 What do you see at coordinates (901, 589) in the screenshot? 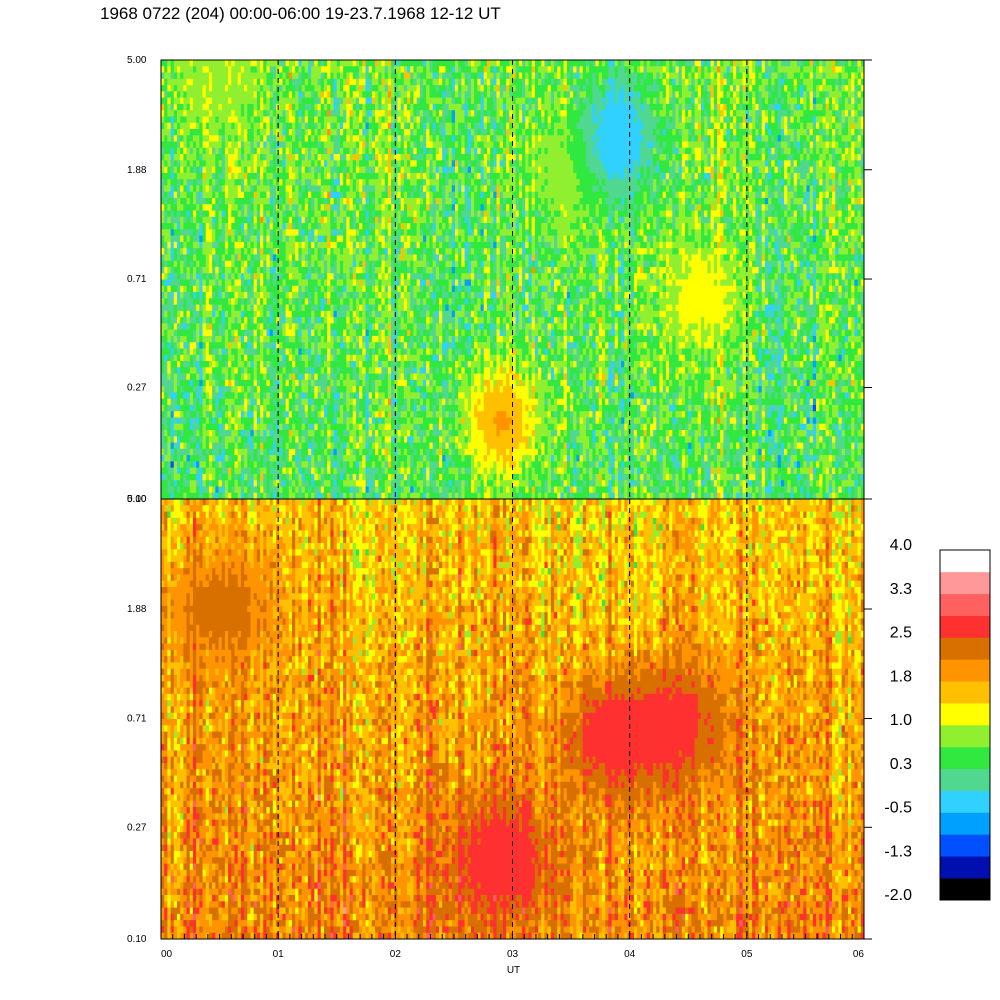
I see `colorbar-tick-label: 3.3` at bounding box center [901, 589].